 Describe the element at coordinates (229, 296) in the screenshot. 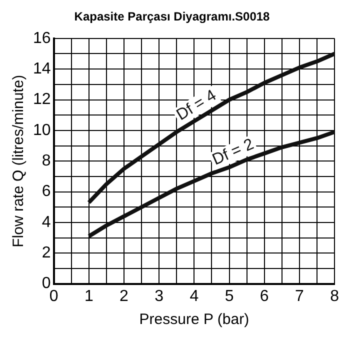

I see `x-tick-label: 5` at that location.